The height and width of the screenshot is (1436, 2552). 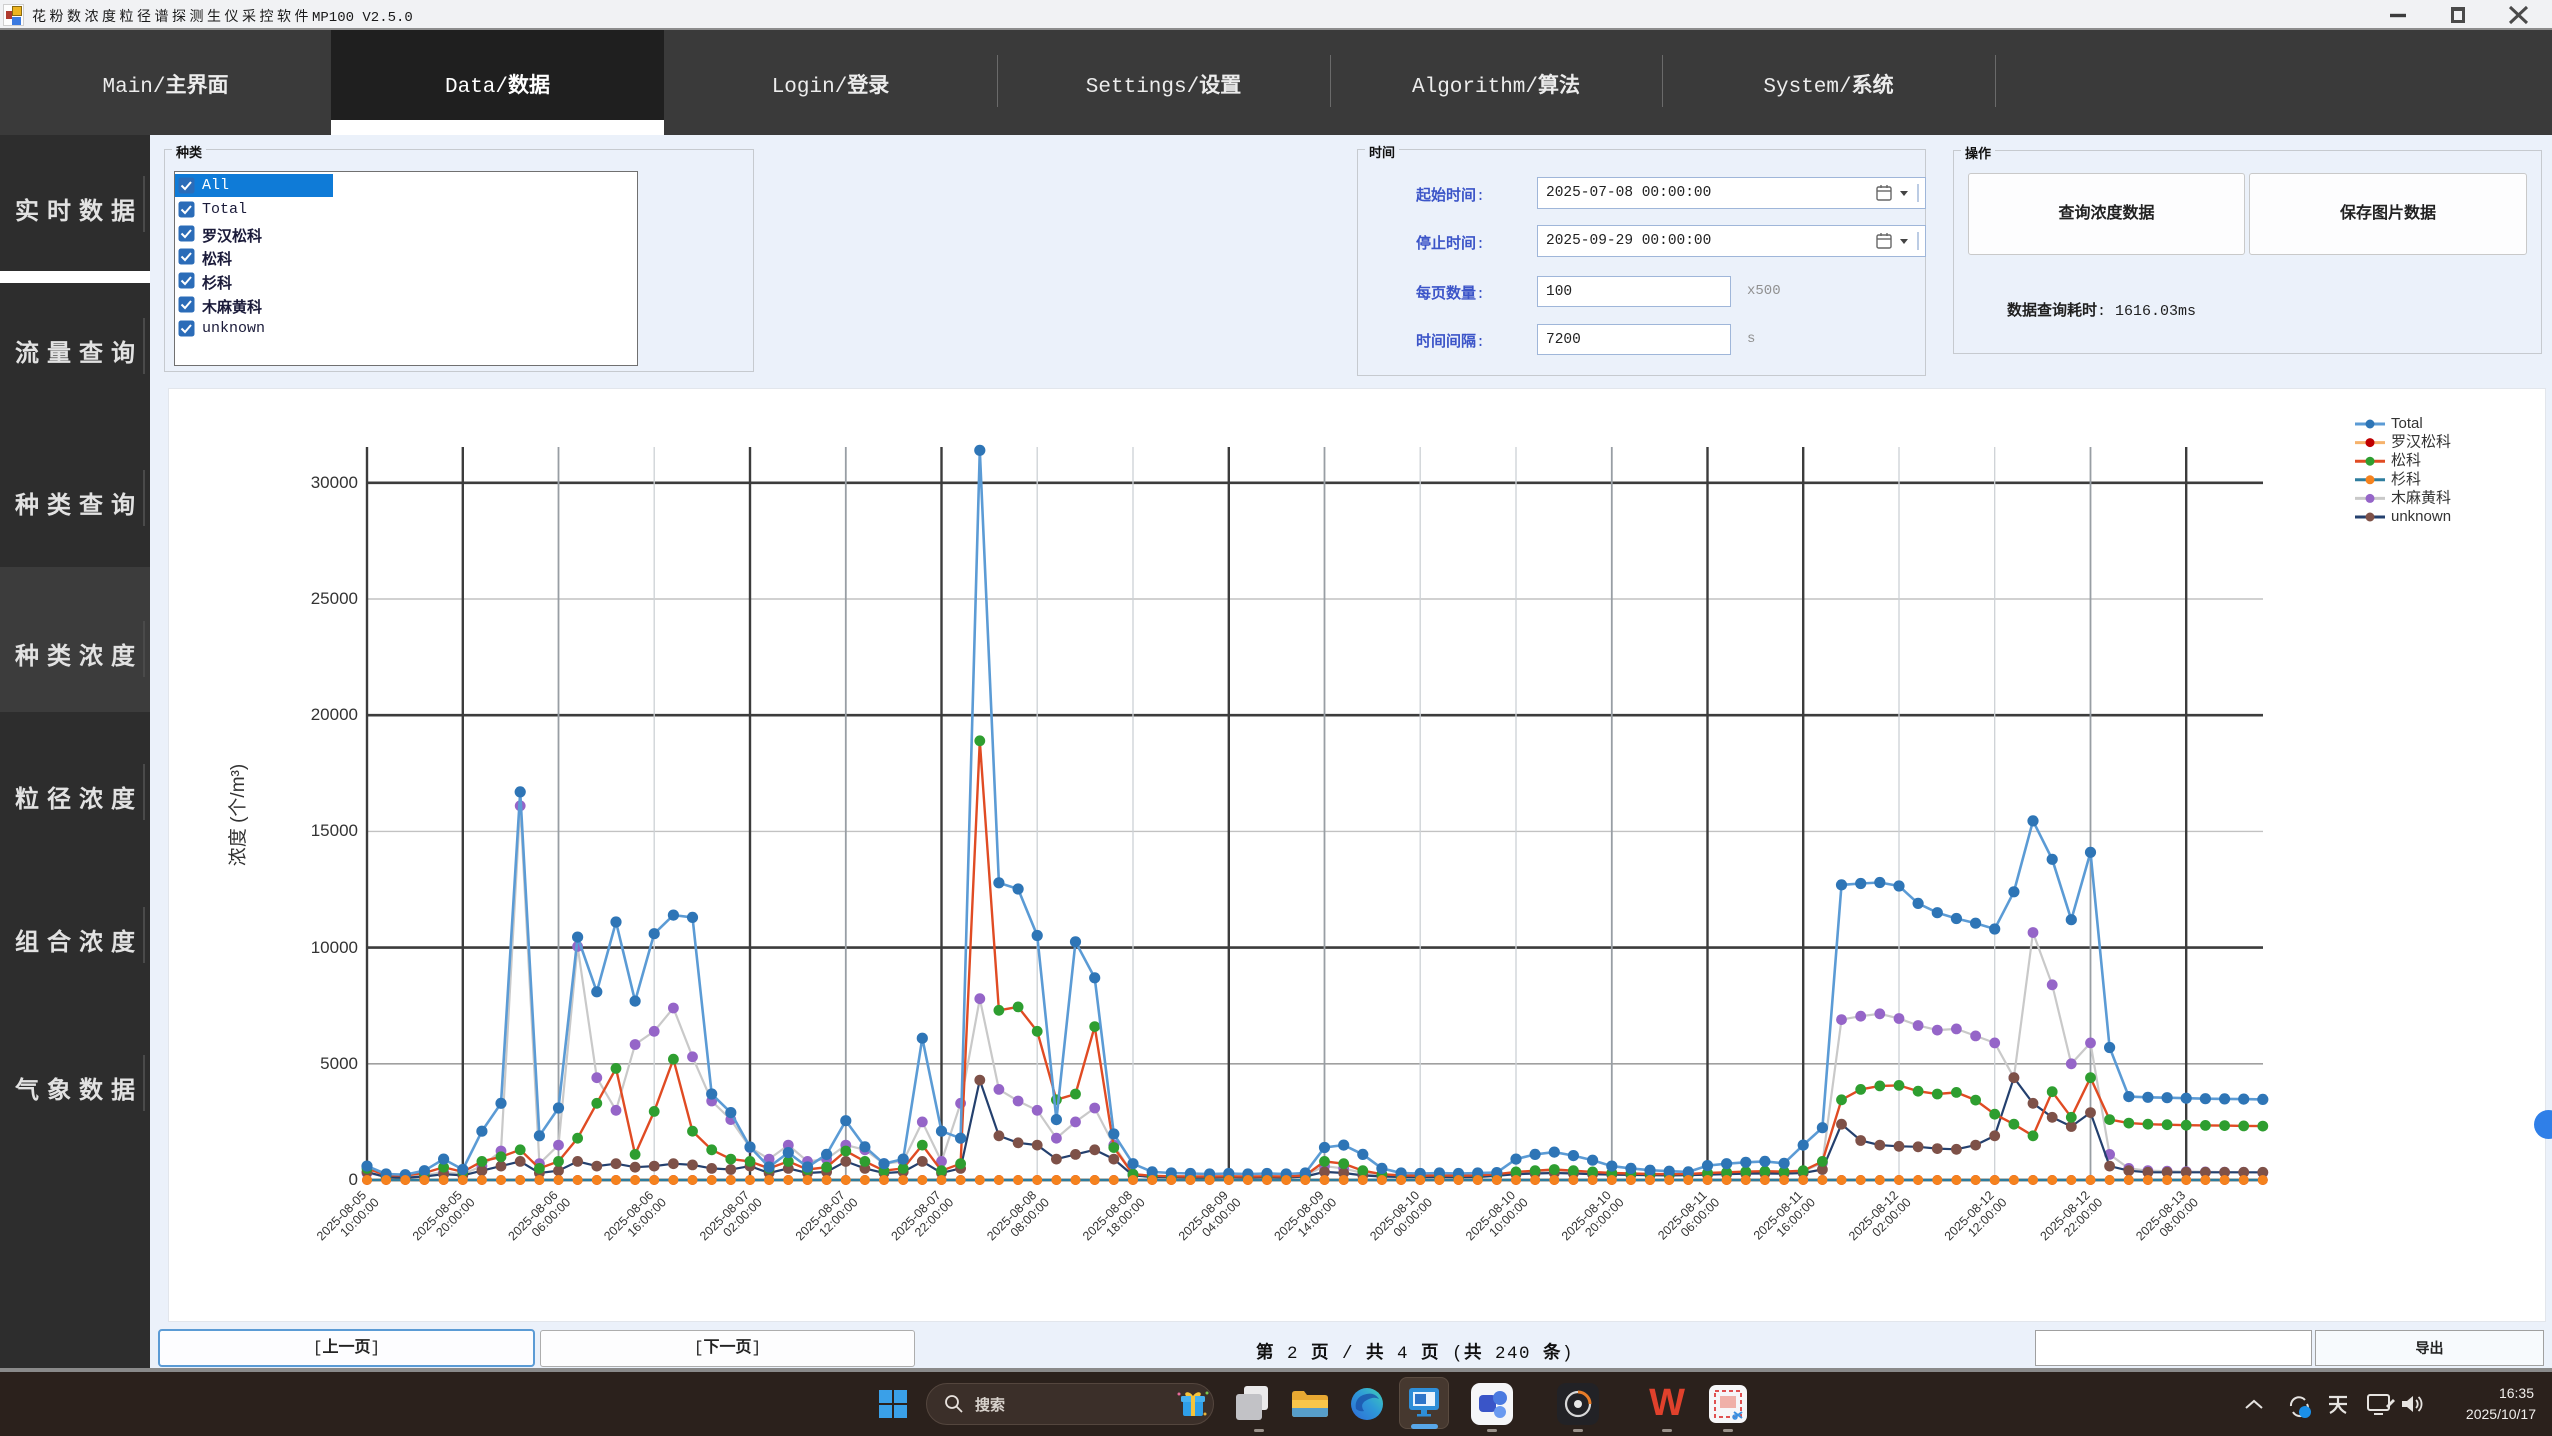 I want to click on svg-text: unknown, so click(x=2421, y=516).